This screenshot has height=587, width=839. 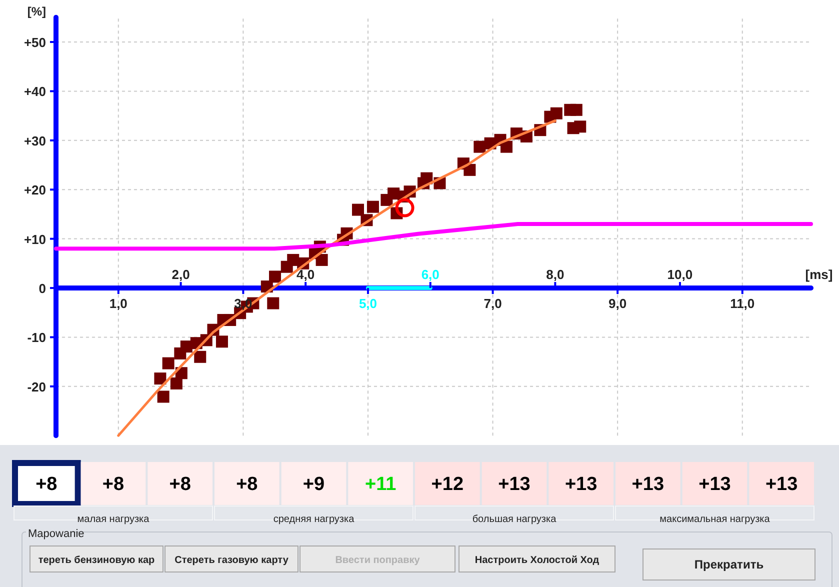 What do you see at coordinates (514, 519) in the screenshot?
I see `text: большая нагрузка` at bounding box center [514, 519].